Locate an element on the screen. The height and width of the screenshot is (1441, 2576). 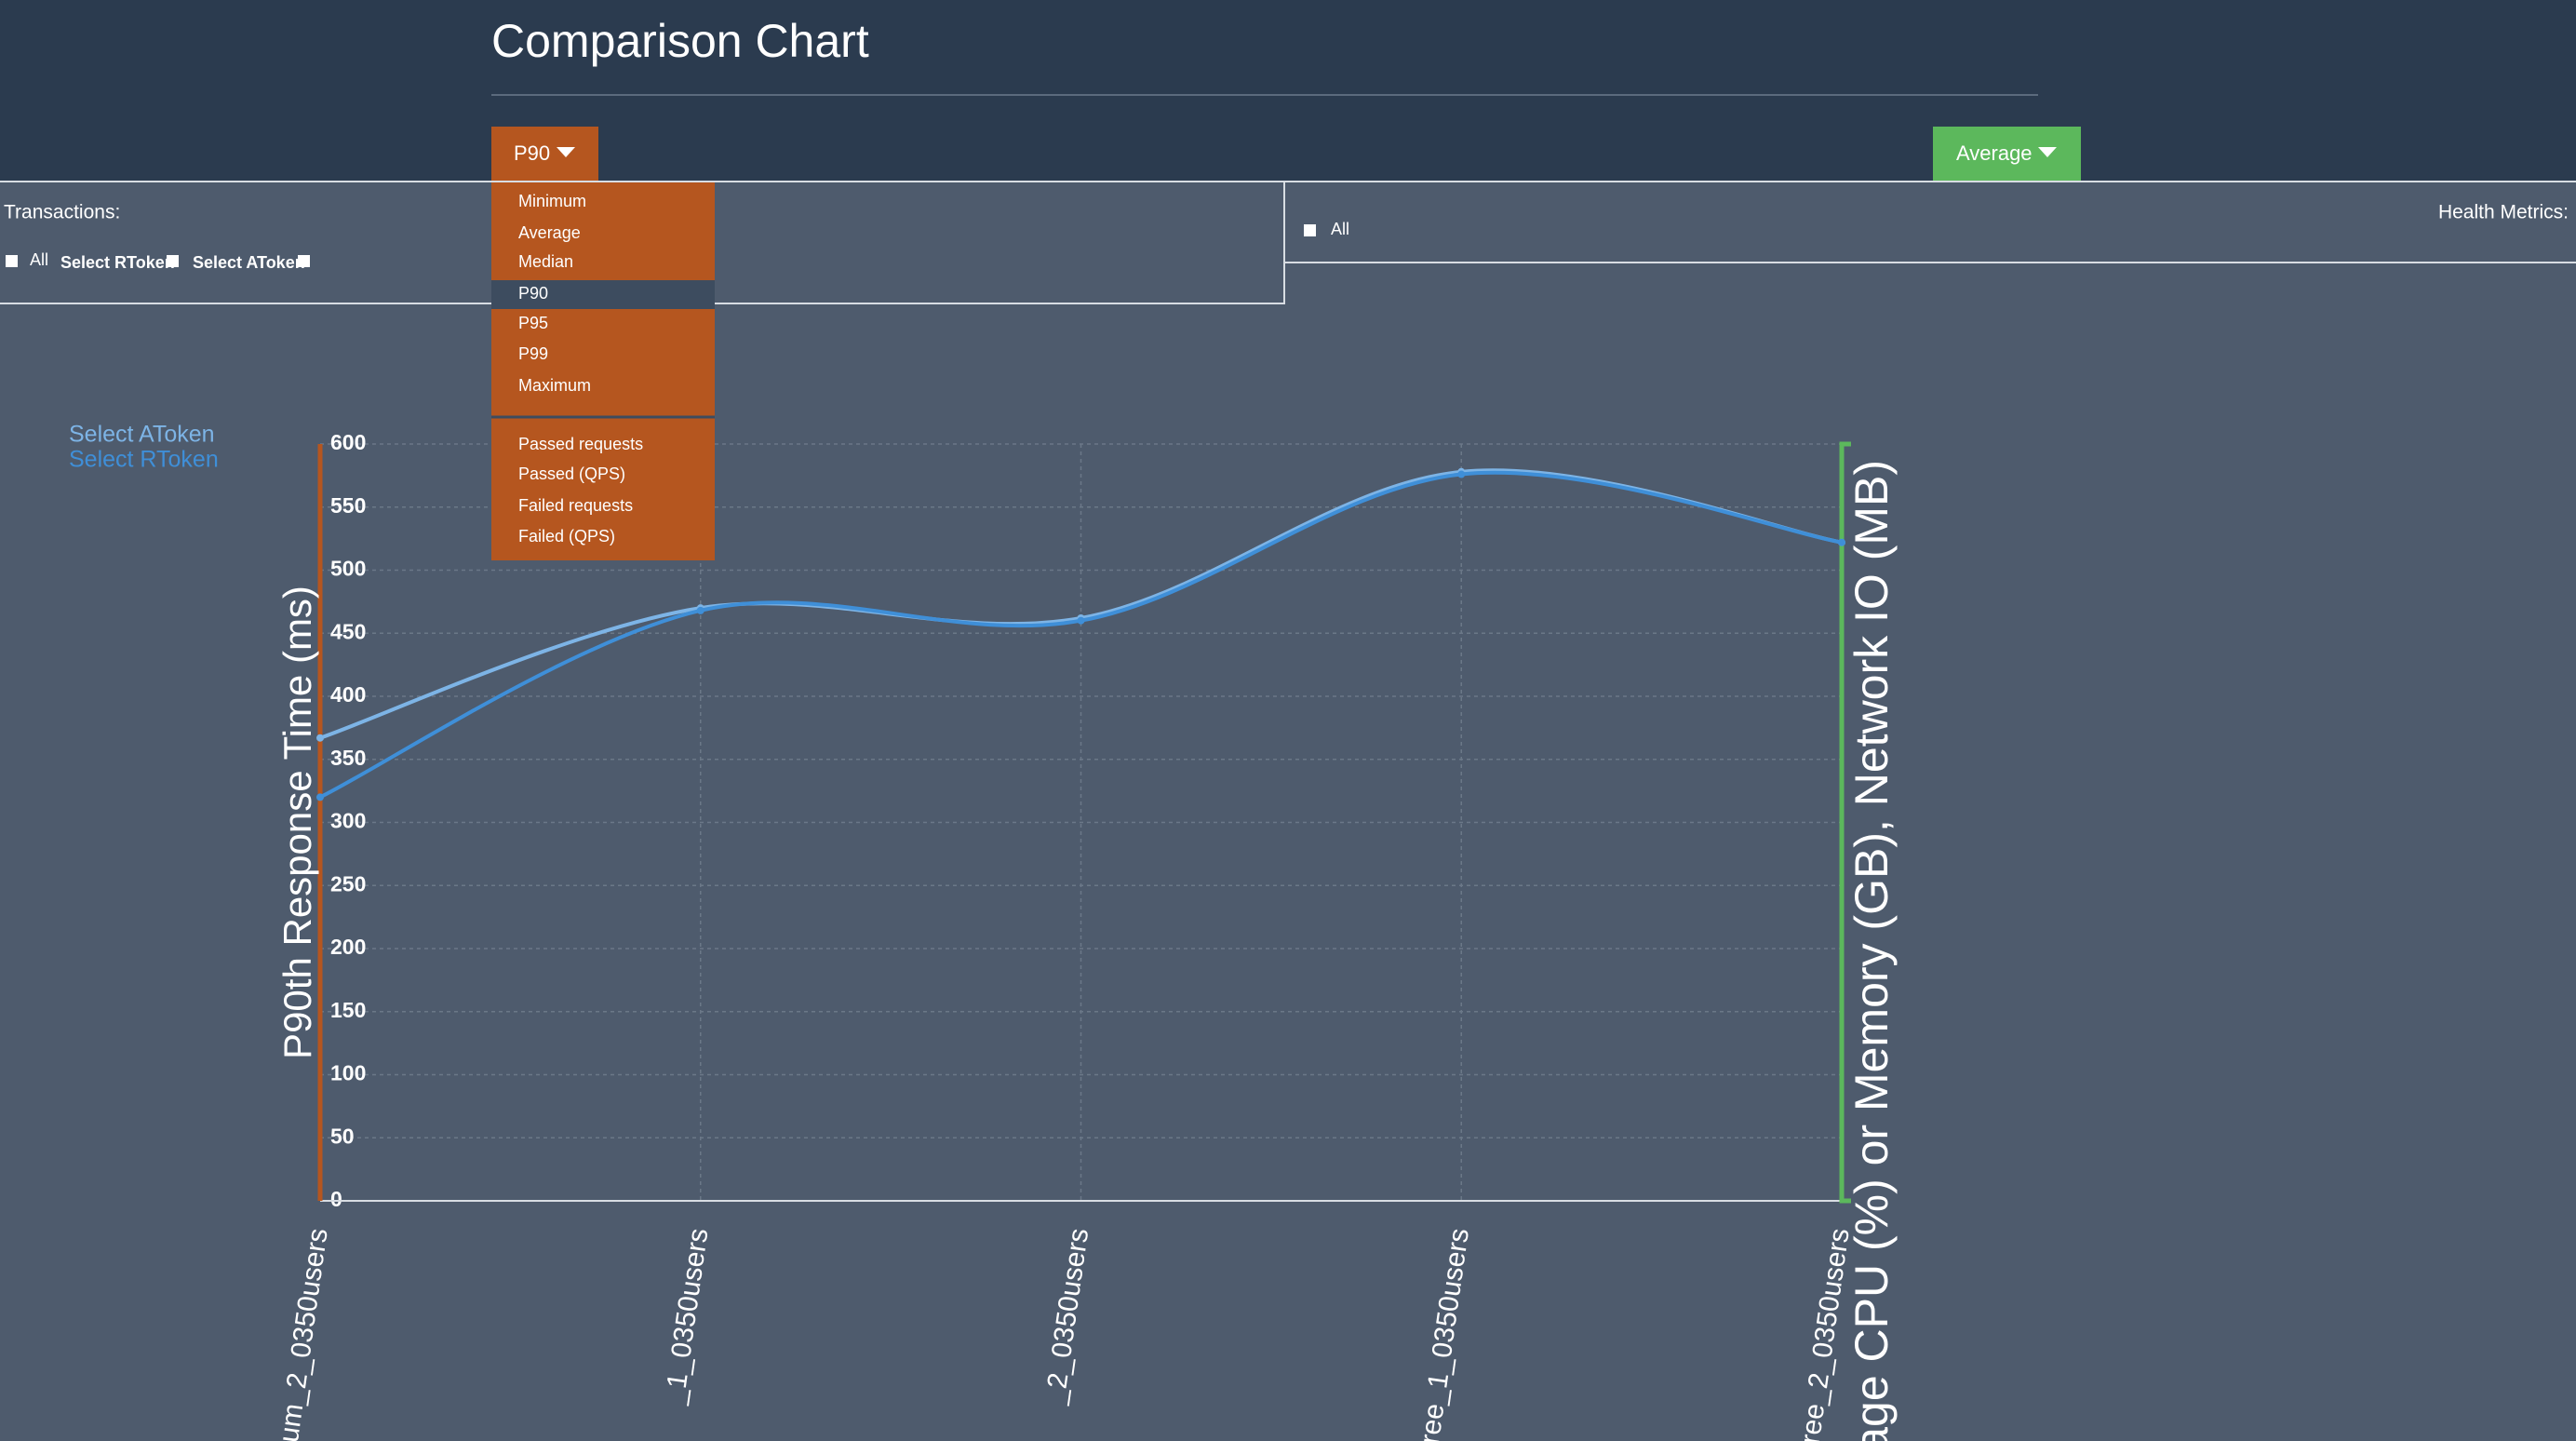
menu-item: P95 is located at coordinates (533, 323).